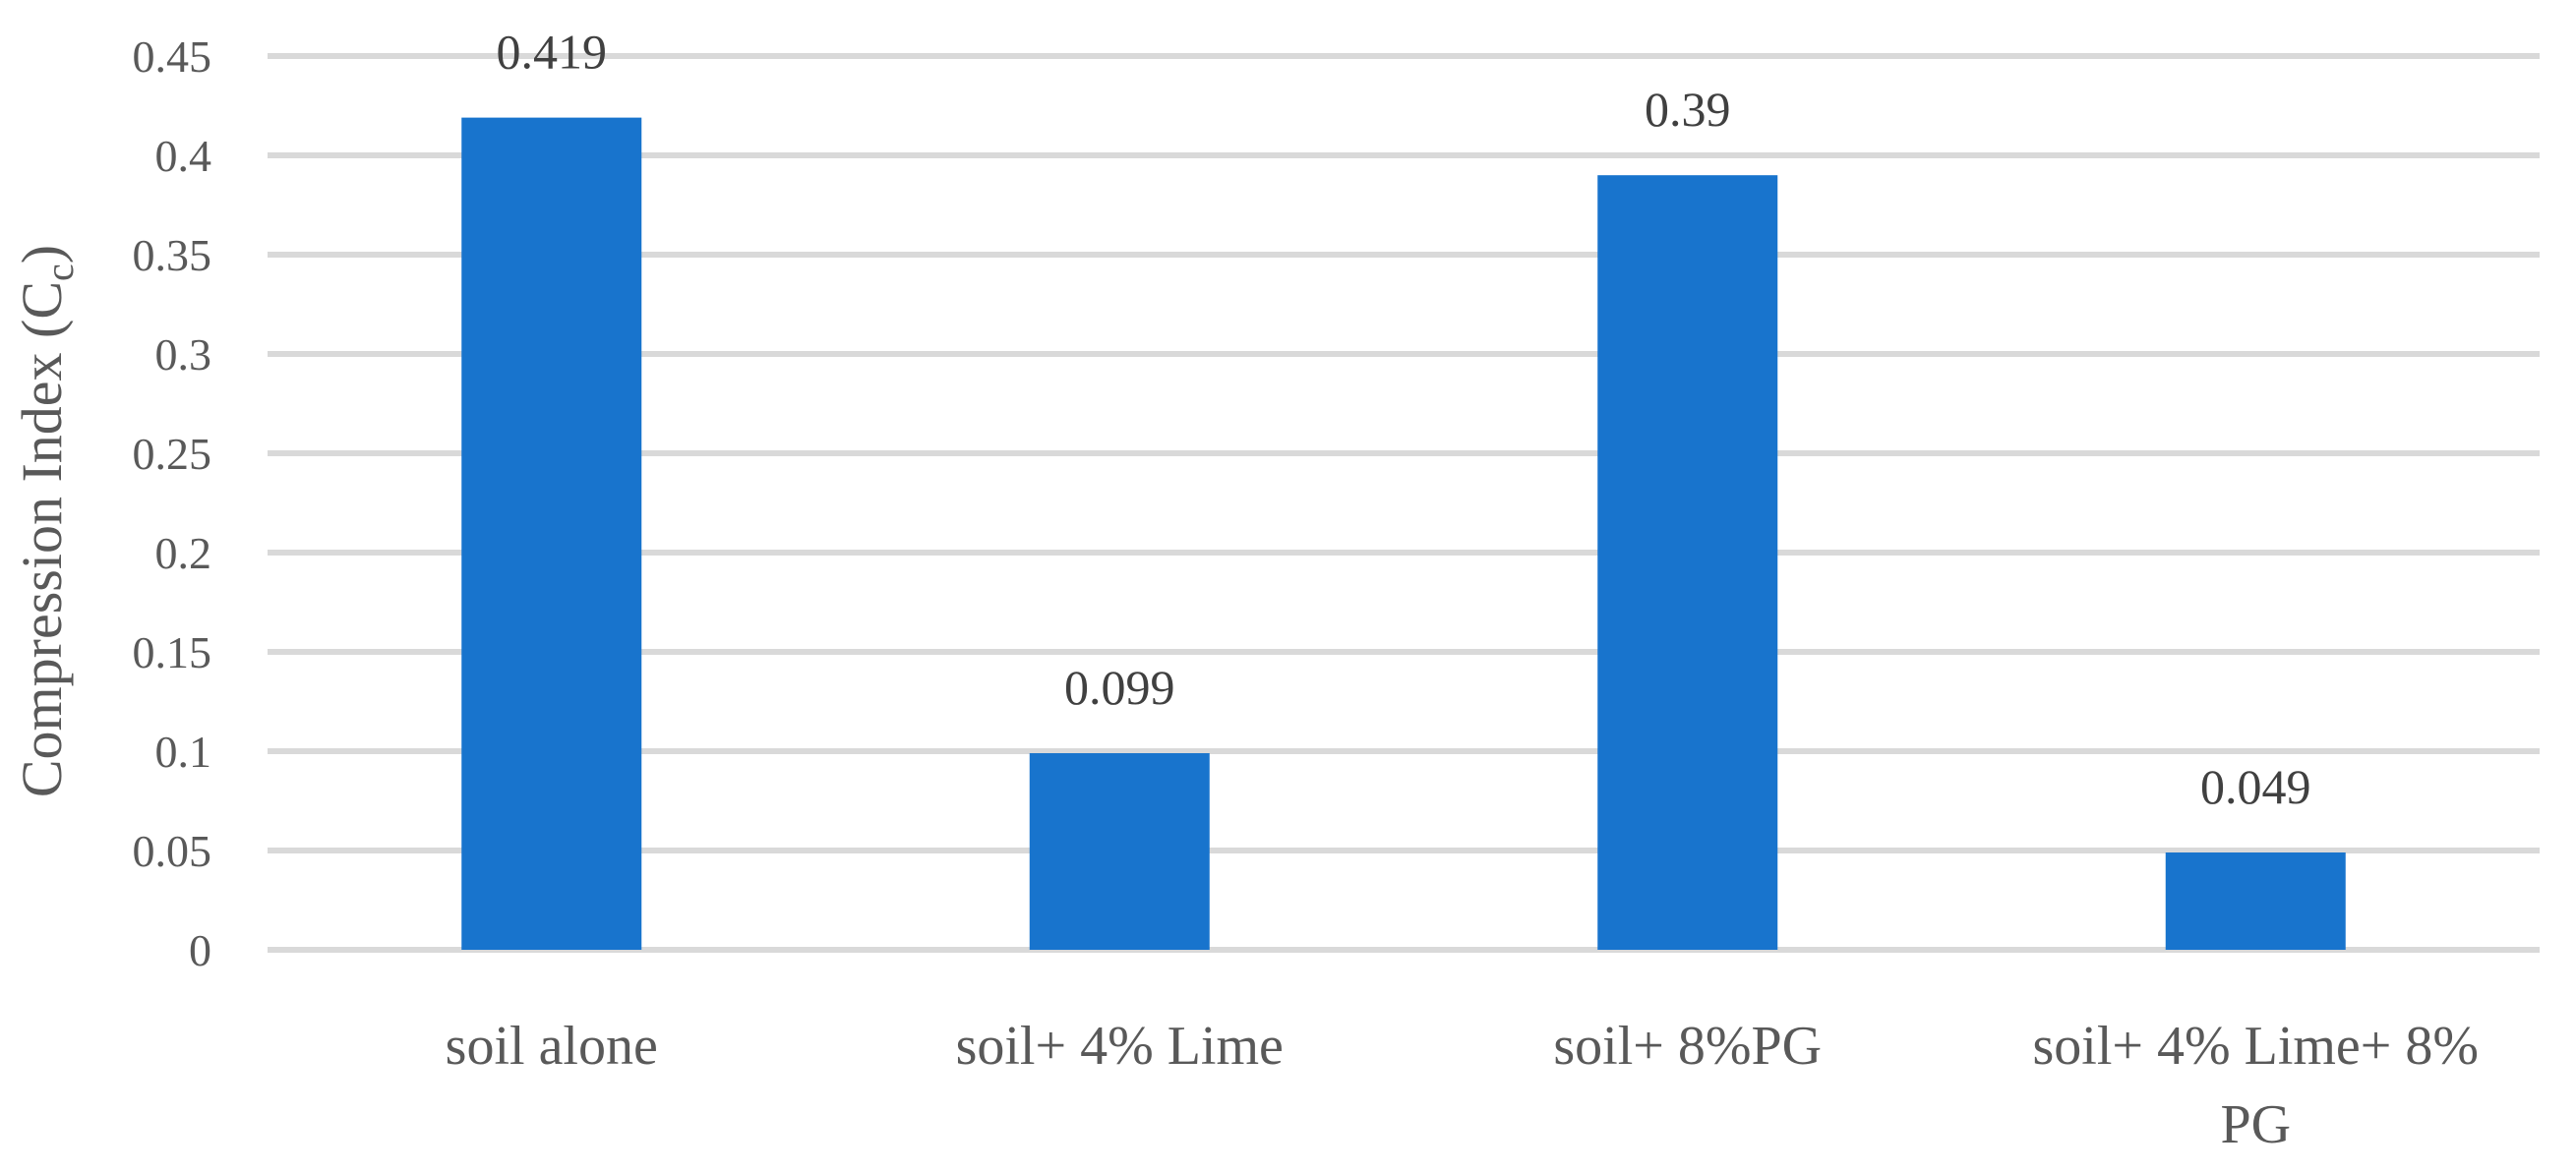  Describe the element at coordinates (59, 272) in the screenshot. I see `y-axis-title-subscript: c` at that location.